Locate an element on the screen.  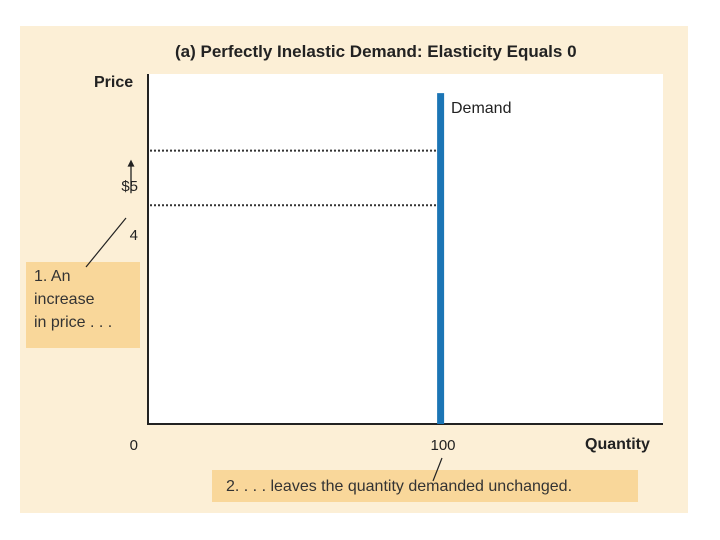
x-tick-label-0: 0 is located at coordinates (133, 445).